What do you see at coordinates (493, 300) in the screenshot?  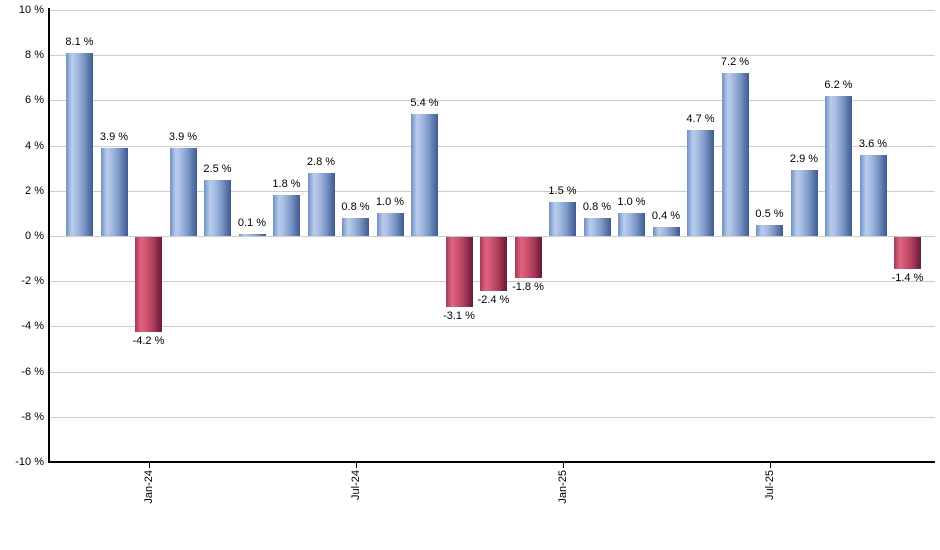 I see `bar-value-label: -2.4 %` at bounding box center [493, 300].